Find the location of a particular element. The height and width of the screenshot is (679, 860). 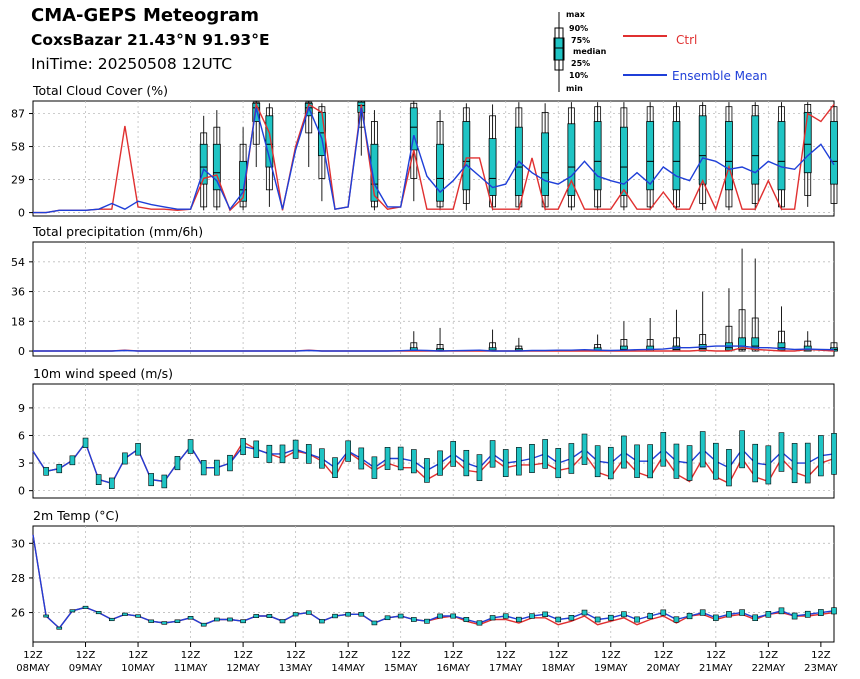

panel-title: Total Cloud Cover (%) is located at coordinates (100, 90).